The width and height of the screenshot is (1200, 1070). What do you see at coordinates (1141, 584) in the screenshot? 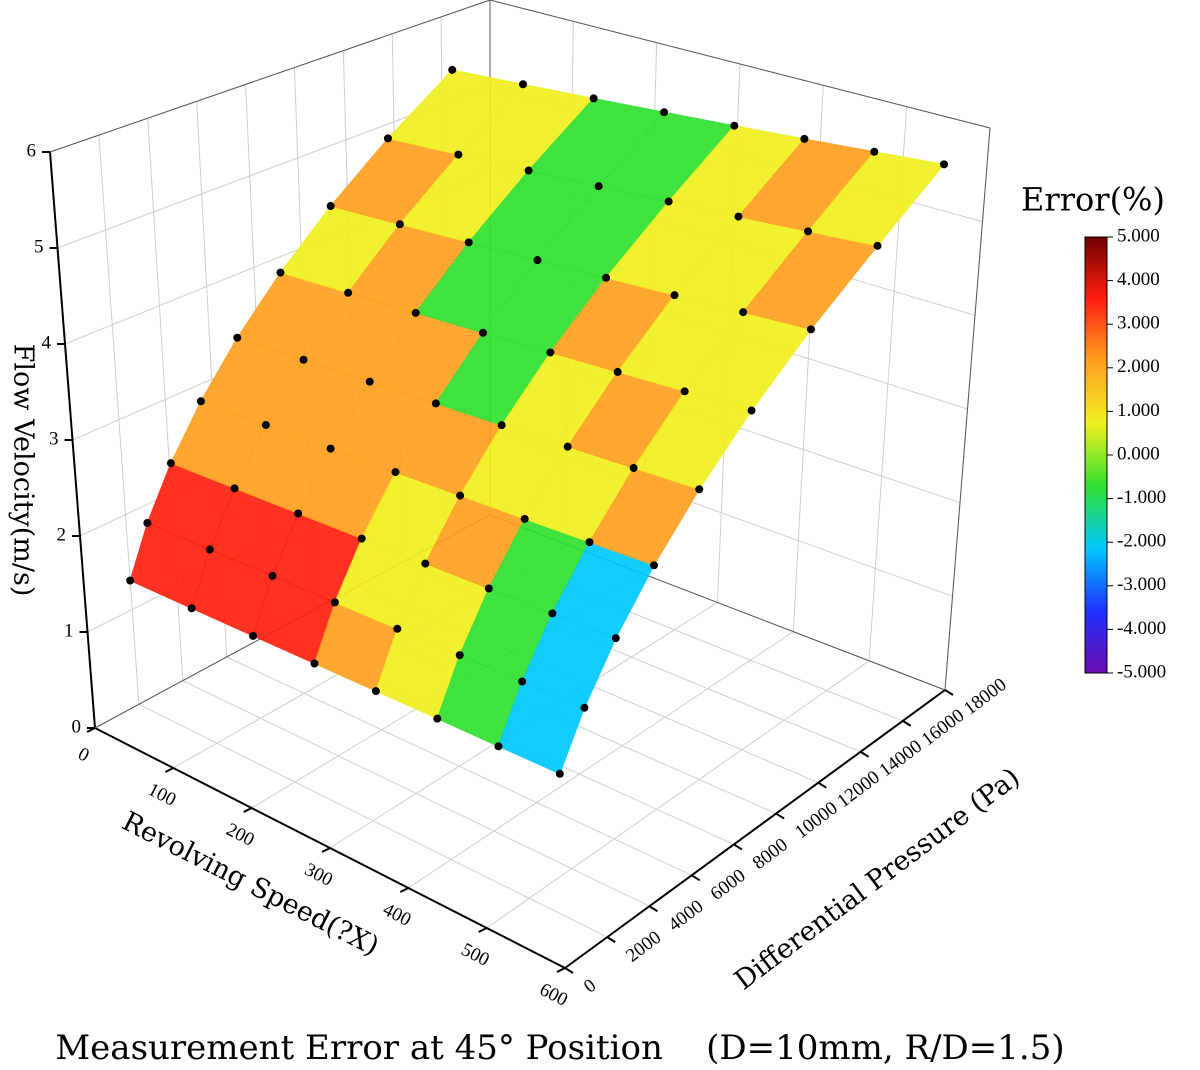
I see `colorbar-tick-label: -3.000` at bounding box center [1141, 584].